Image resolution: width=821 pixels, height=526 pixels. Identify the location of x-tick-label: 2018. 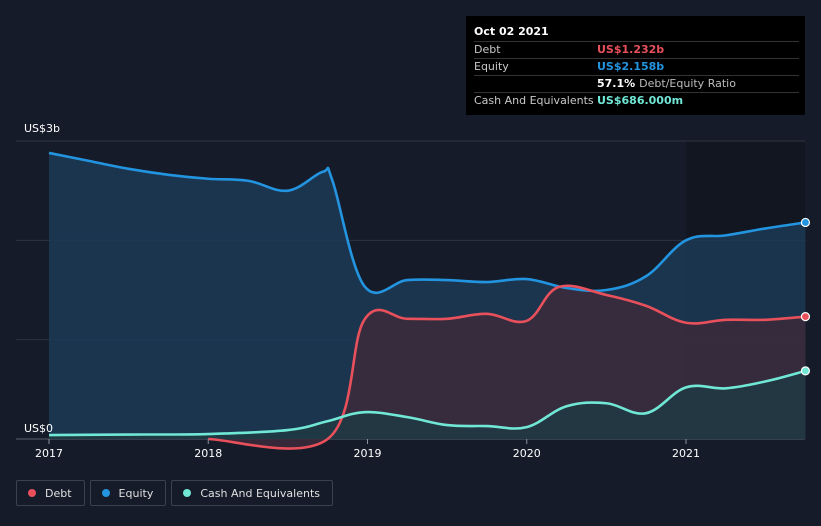
(208, 453).